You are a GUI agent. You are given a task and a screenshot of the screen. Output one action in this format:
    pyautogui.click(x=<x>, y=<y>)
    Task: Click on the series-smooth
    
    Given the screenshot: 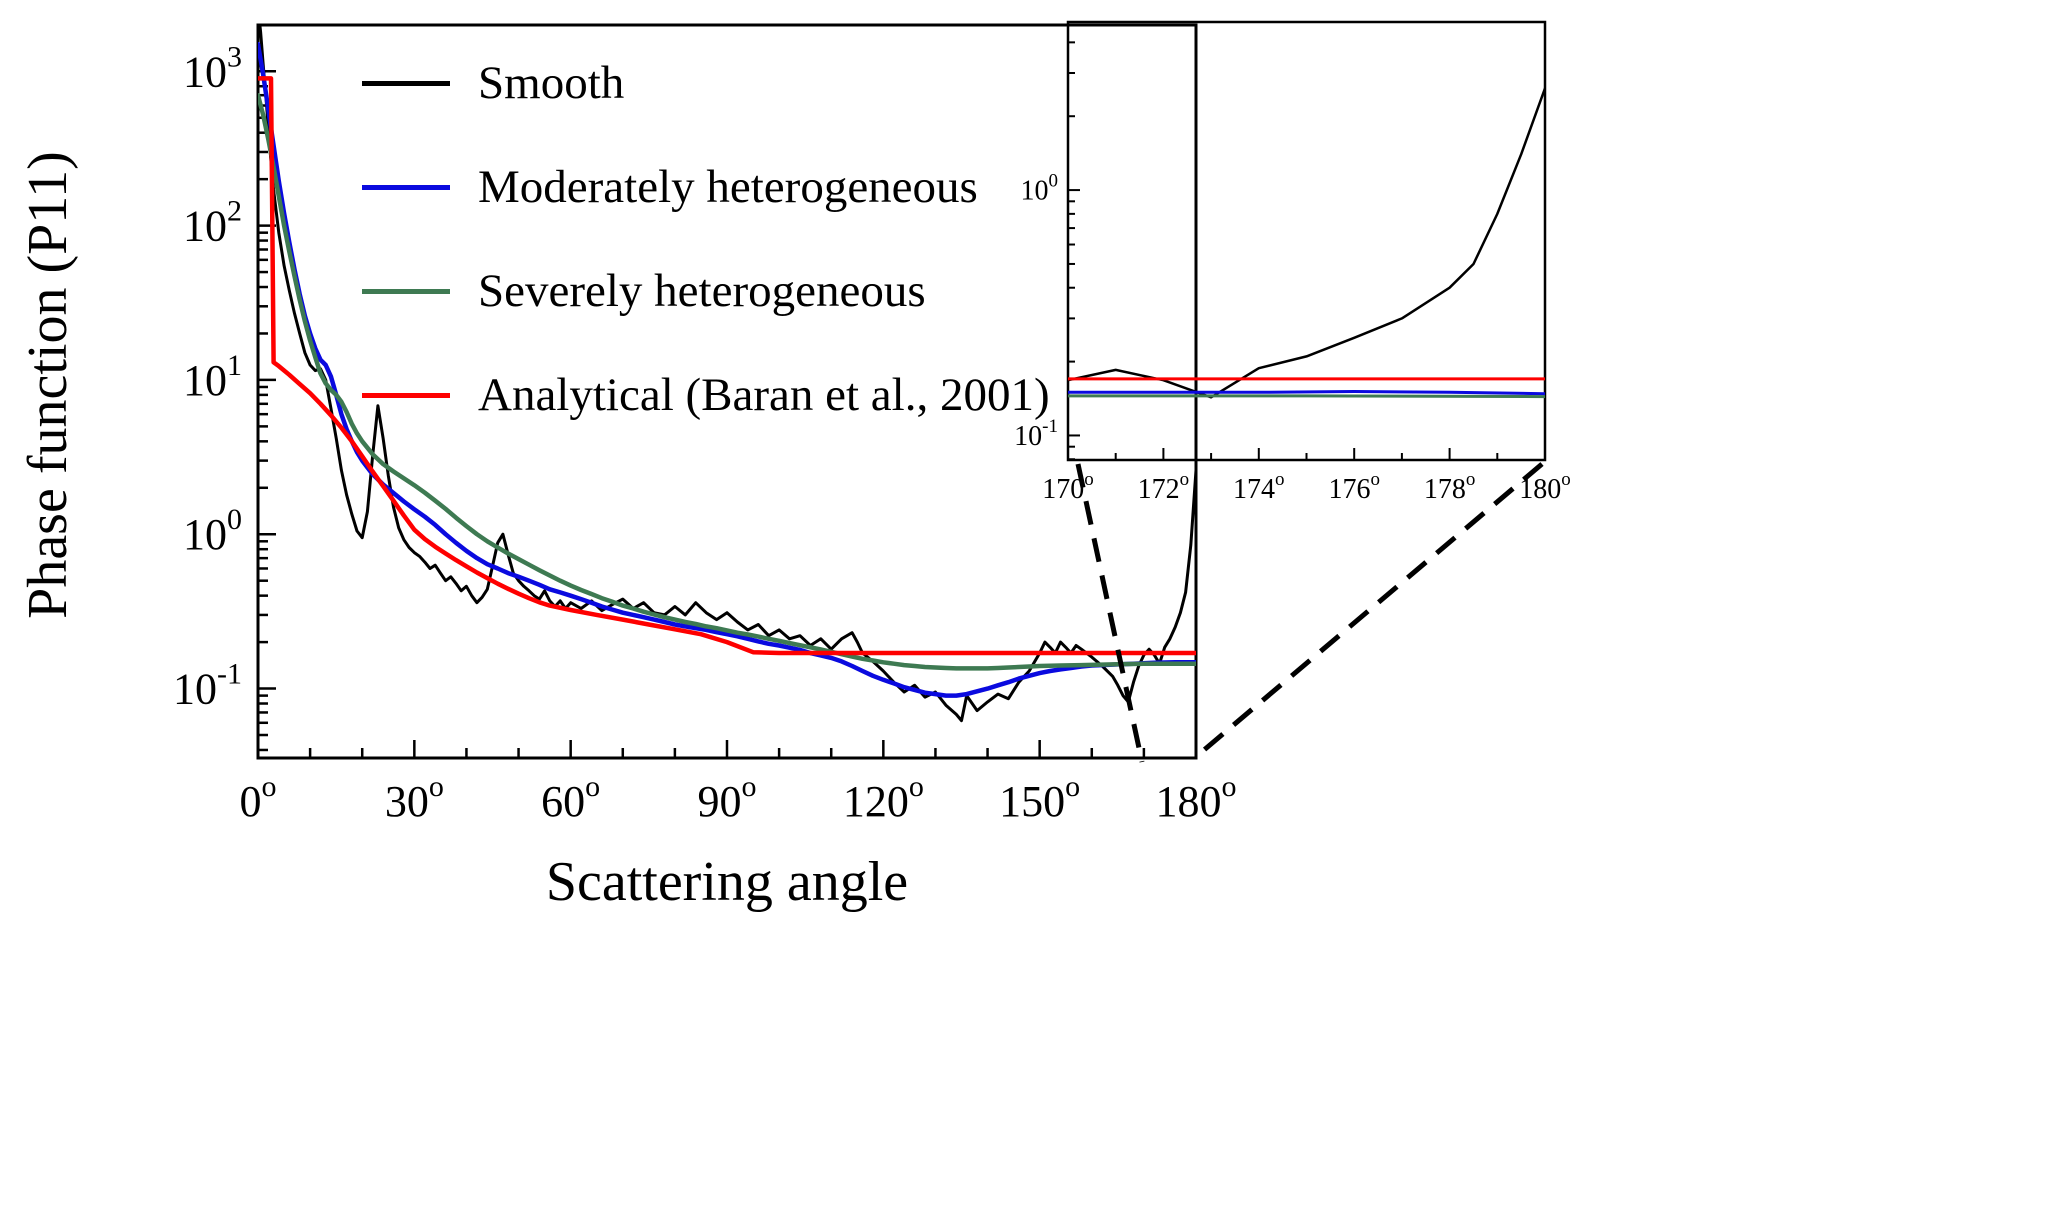 What is the action you would take?
    pyautogui.click(x=1306, y=243)
    